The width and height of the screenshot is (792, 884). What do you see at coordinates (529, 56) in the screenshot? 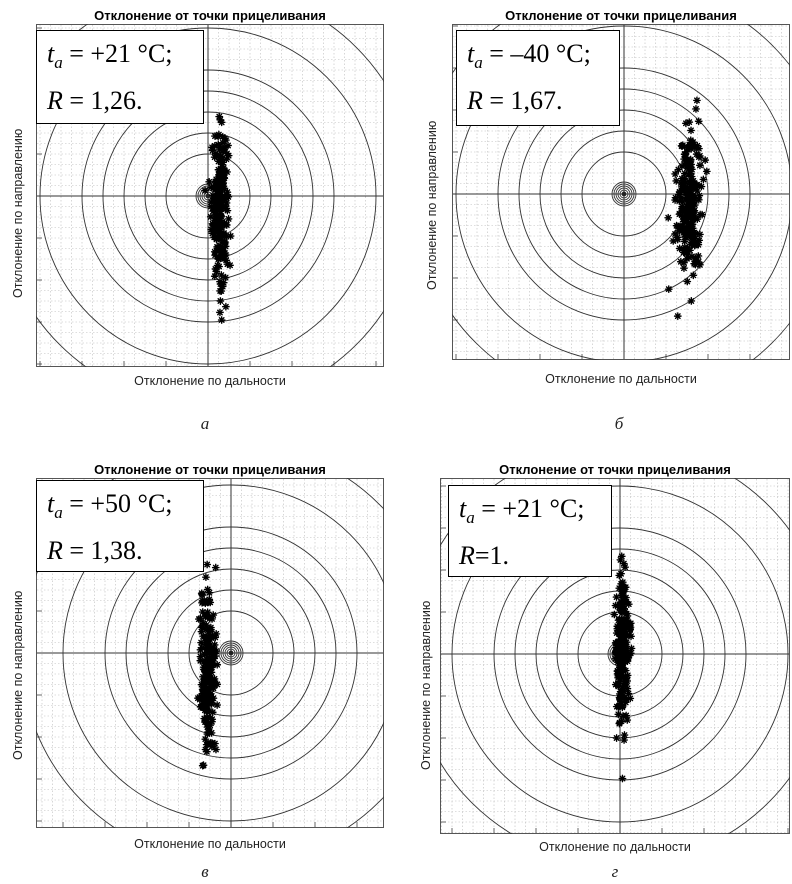
I see `legend-temperature: ta = –40 °C;` at bounding box center [529, 56].